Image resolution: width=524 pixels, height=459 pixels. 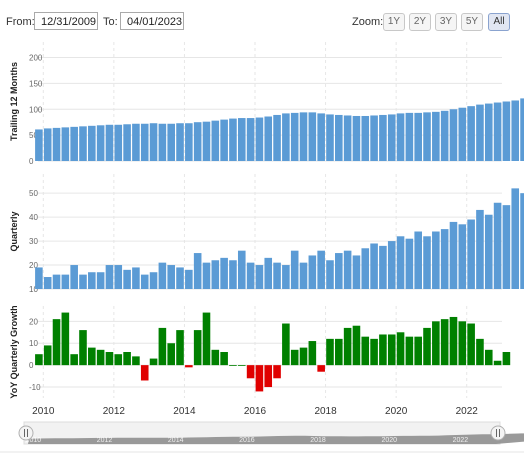 I want to click on to-date-input: 04/01/2023, so click(x=152, y=21).